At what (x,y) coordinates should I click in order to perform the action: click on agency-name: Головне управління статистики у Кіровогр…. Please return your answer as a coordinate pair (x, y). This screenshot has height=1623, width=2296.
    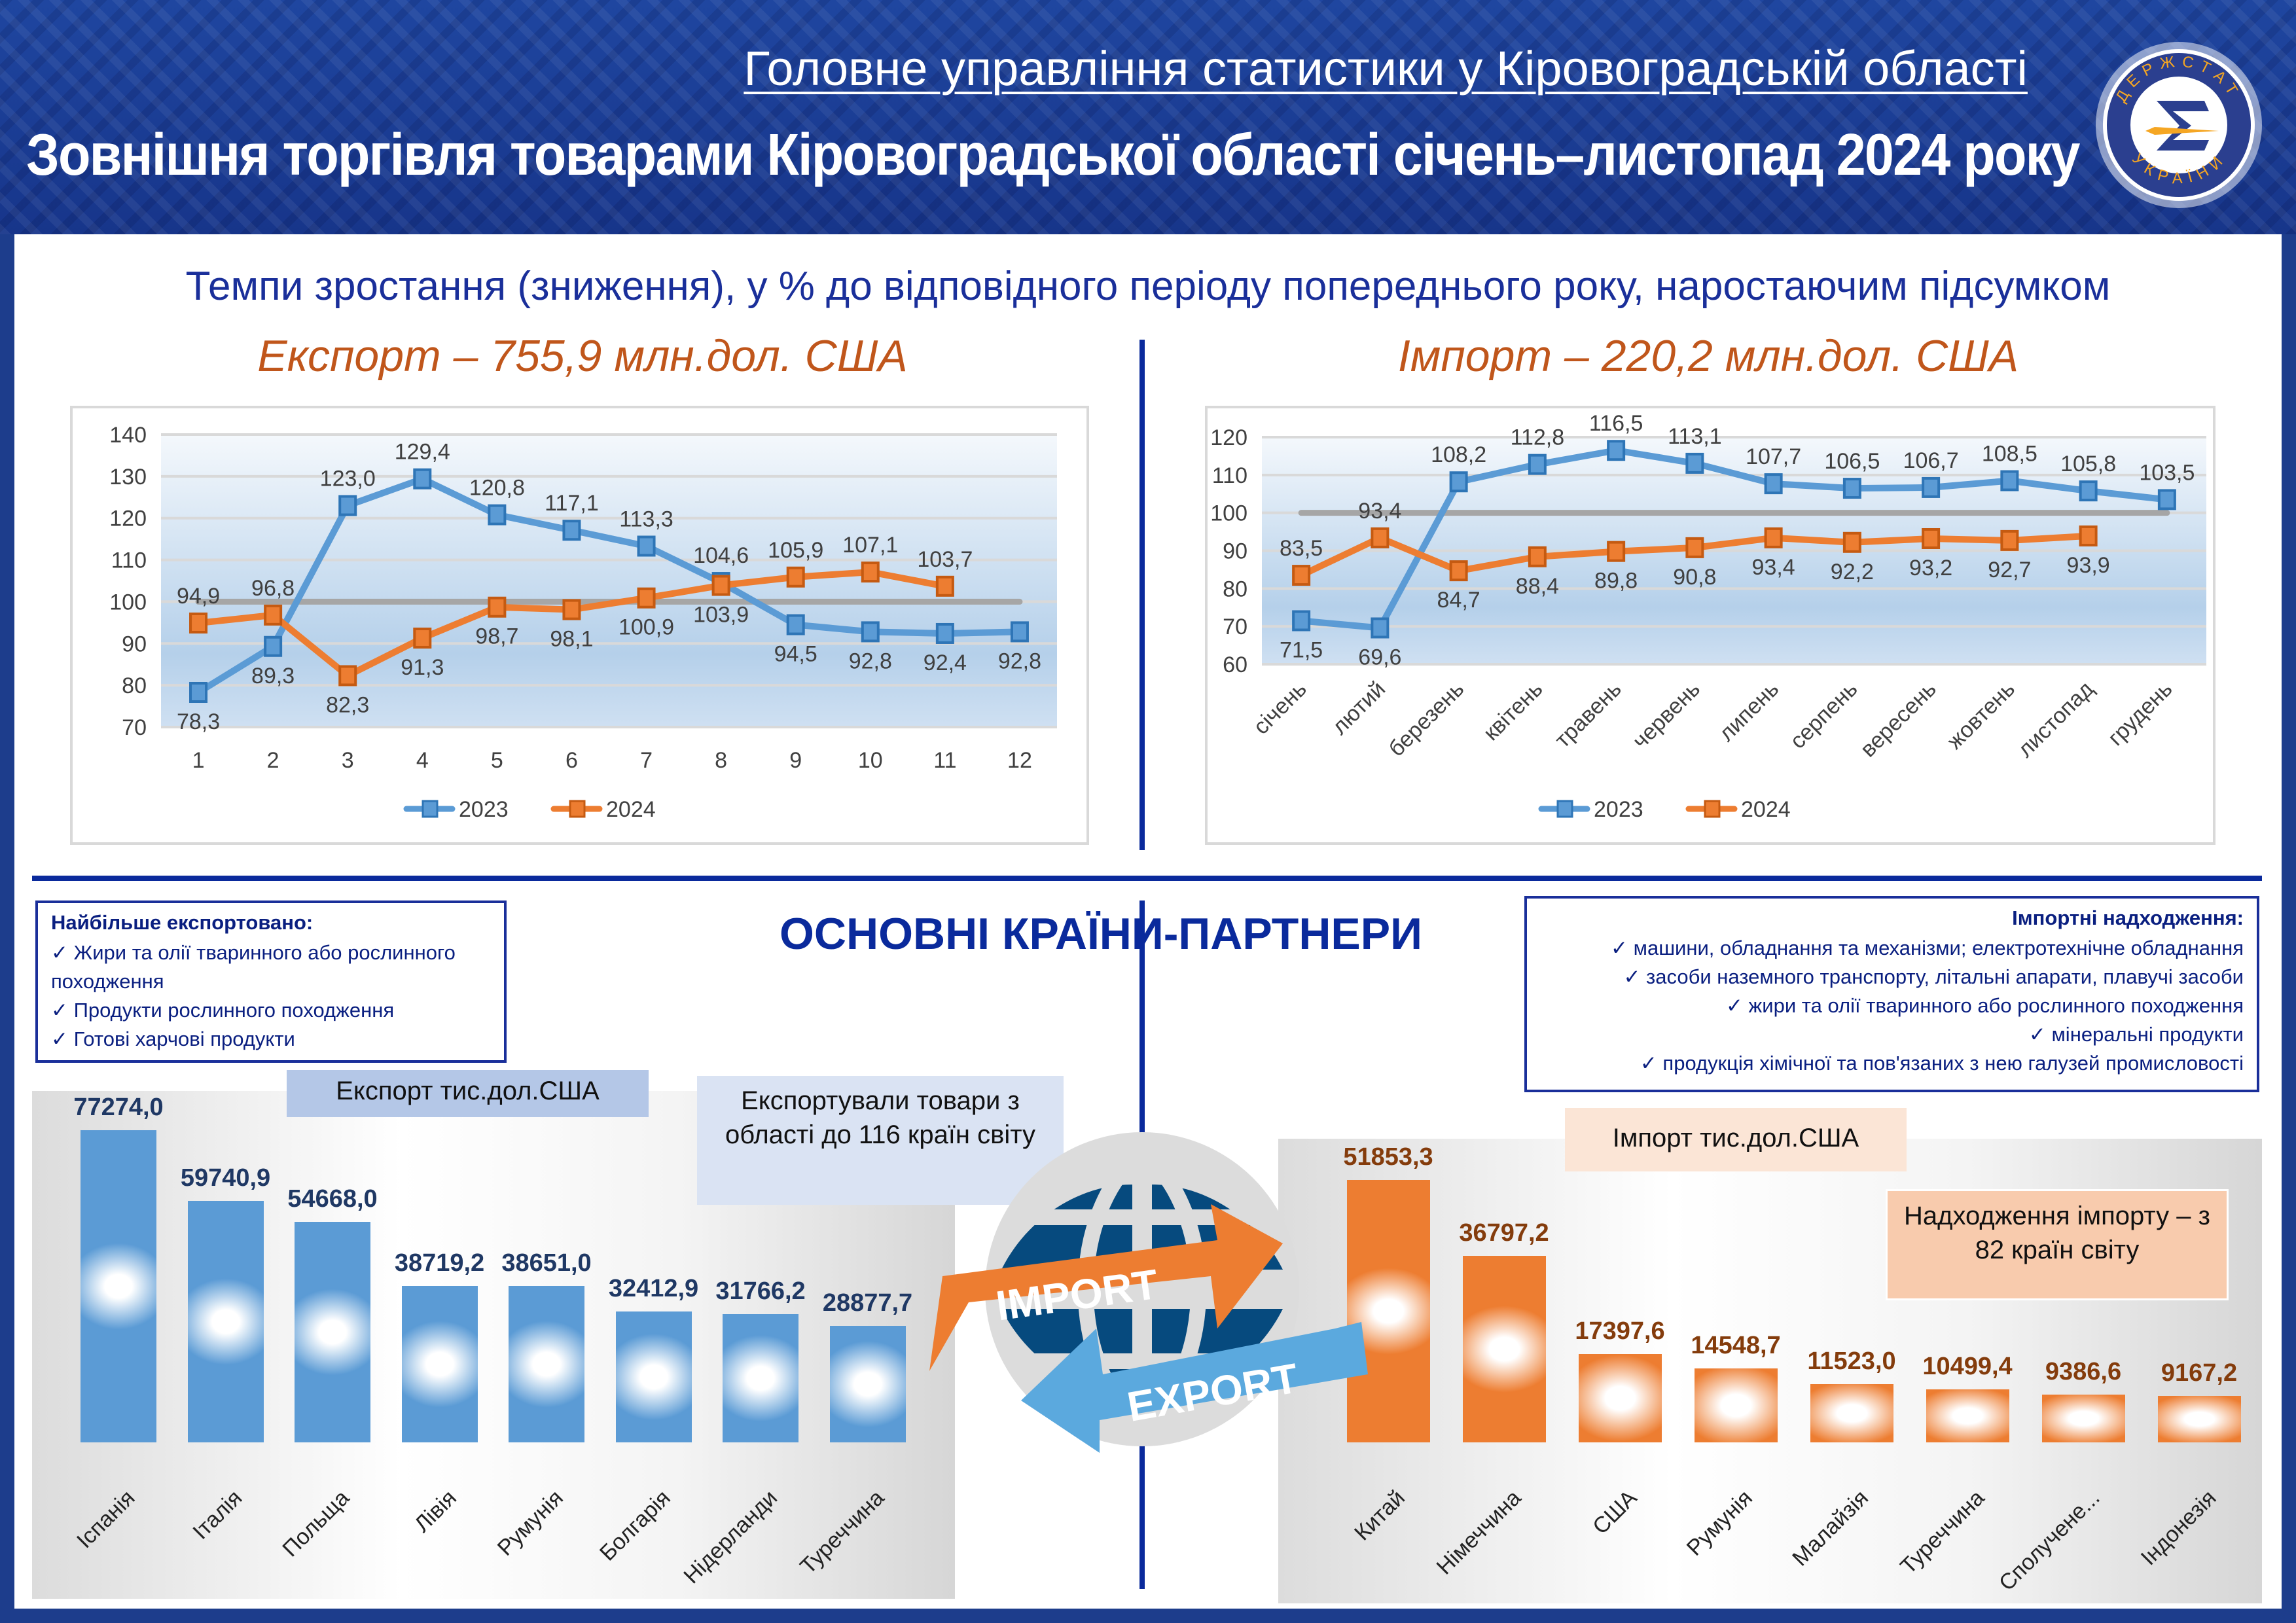
    Looking at the image, I should click on (1386, 68).